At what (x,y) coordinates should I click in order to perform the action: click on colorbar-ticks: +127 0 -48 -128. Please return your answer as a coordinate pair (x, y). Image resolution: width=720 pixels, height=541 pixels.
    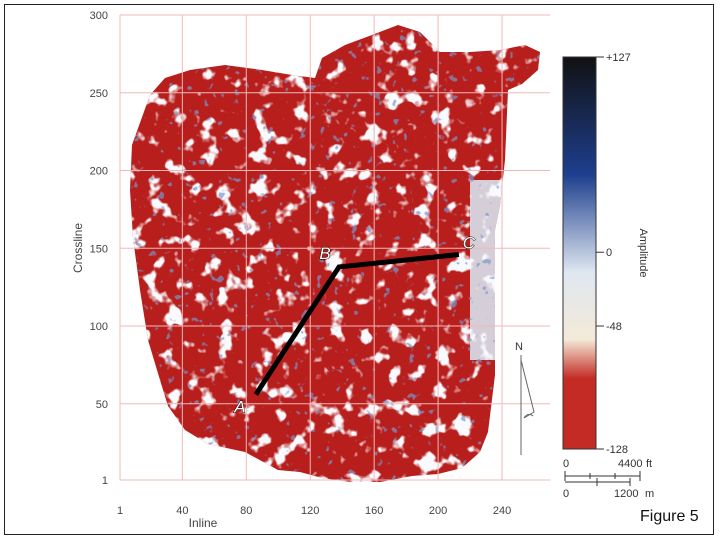
    Looking at the image, I should click on (613, 254).